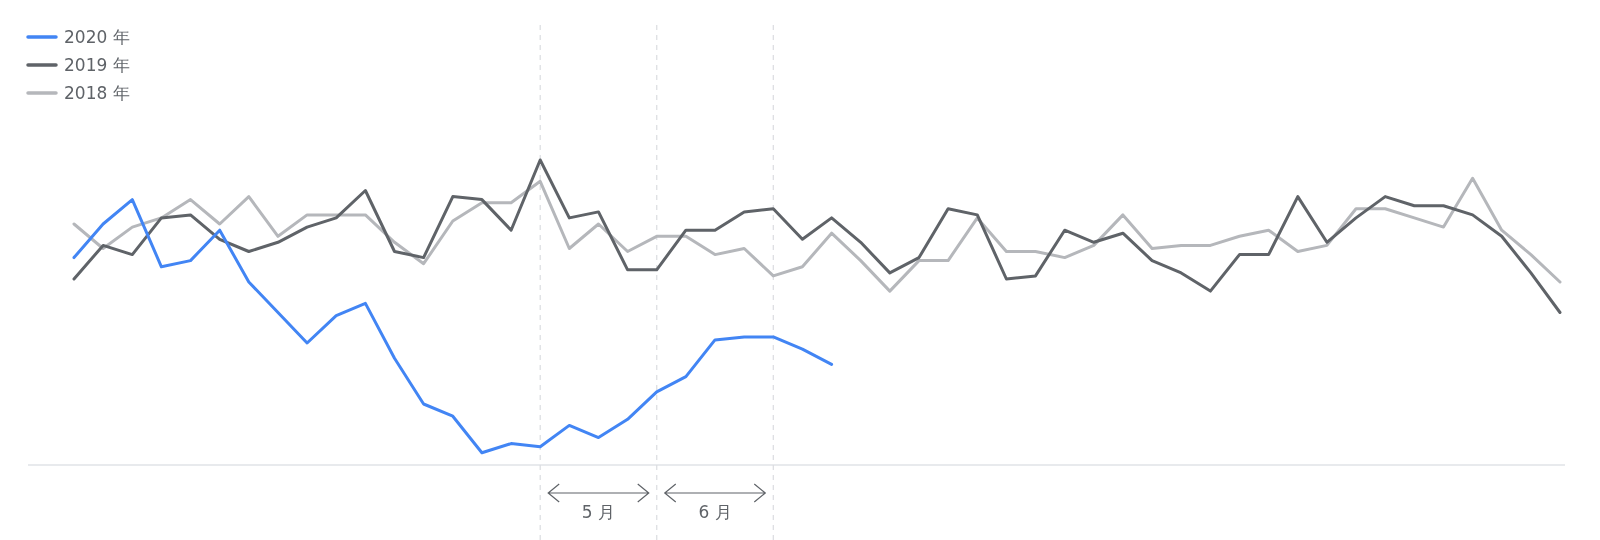 This screenshot has width=1600, height=540. I want to click on legend-label: 2019 年, so click(97, 65).